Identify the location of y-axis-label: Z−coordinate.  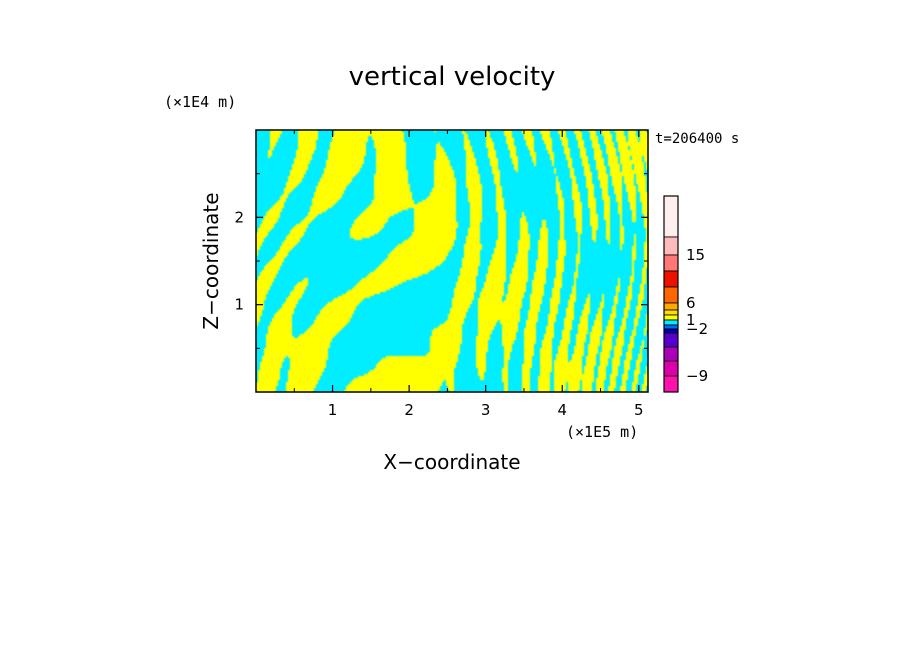
(211, 260).